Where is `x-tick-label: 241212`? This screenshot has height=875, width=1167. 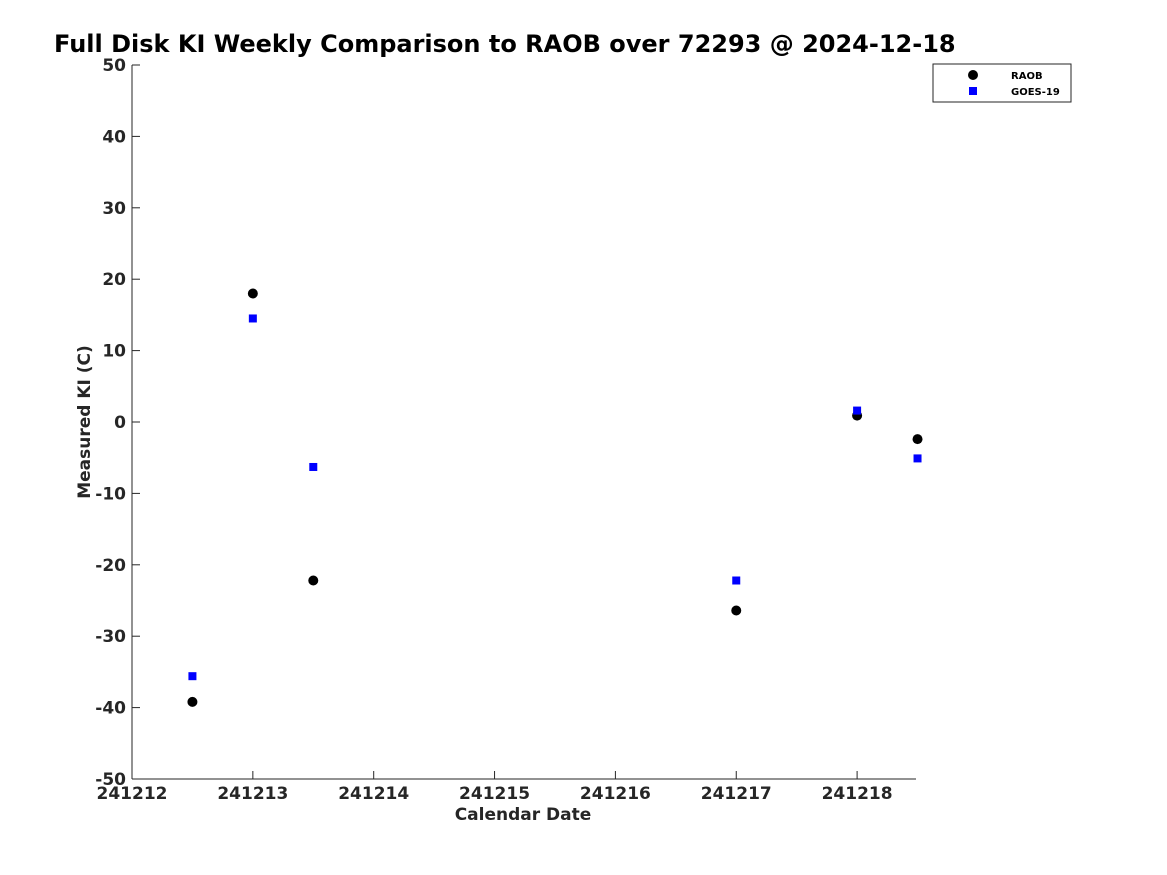
x-tick-label: 241212 is located at coordinates (132, 794).